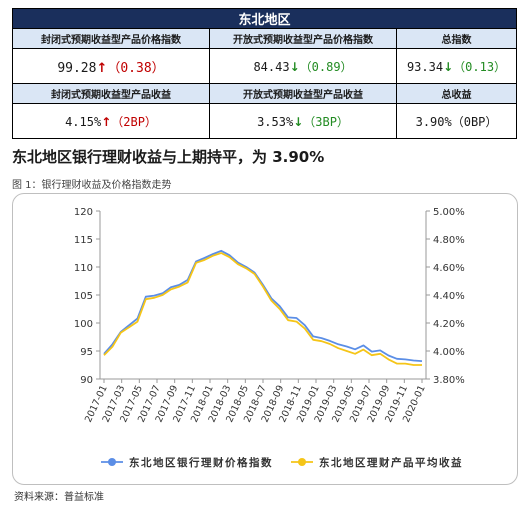 The width and height of the screenshot is (527, 507). What do you see at coordinates (449, 352) in the screenshot?
I see `right-tick-label: 4.00%` at bounding box center [449, 352].